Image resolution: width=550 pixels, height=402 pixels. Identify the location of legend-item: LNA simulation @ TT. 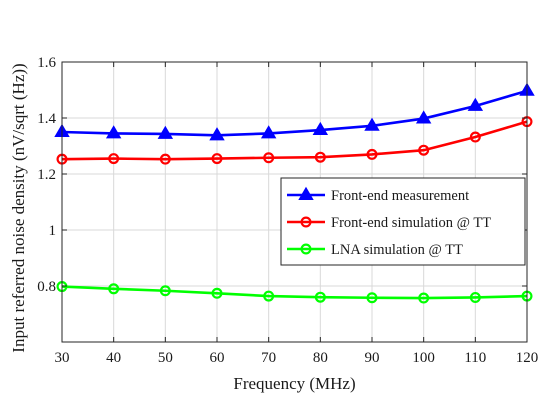
(375, 250).